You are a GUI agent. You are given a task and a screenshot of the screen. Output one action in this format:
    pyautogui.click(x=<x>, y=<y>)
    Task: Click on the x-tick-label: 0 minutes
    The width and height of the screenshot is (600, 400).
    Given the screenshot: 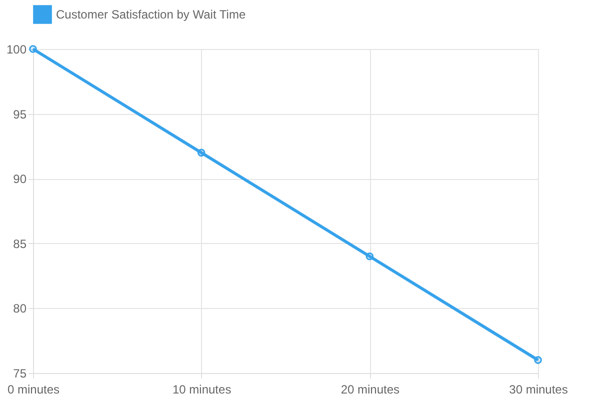 What is the action you would take?
    pyautogui.click(x=33, y=389)
    